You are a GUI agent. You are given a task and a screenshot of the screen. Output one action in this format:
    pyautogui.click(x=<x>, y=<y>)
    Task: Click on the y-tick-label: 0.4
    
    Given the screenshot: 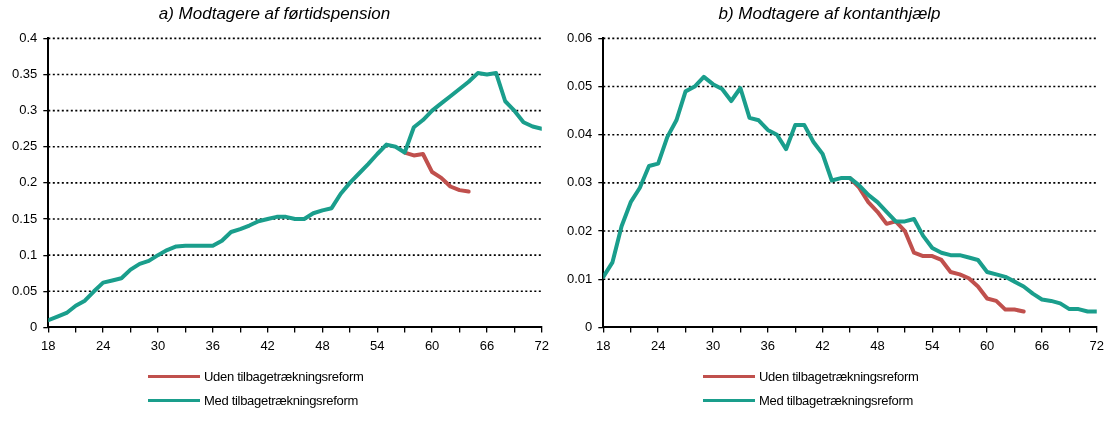 What is the action you would take?
    pyautogui.click(x=28, y=37)
    